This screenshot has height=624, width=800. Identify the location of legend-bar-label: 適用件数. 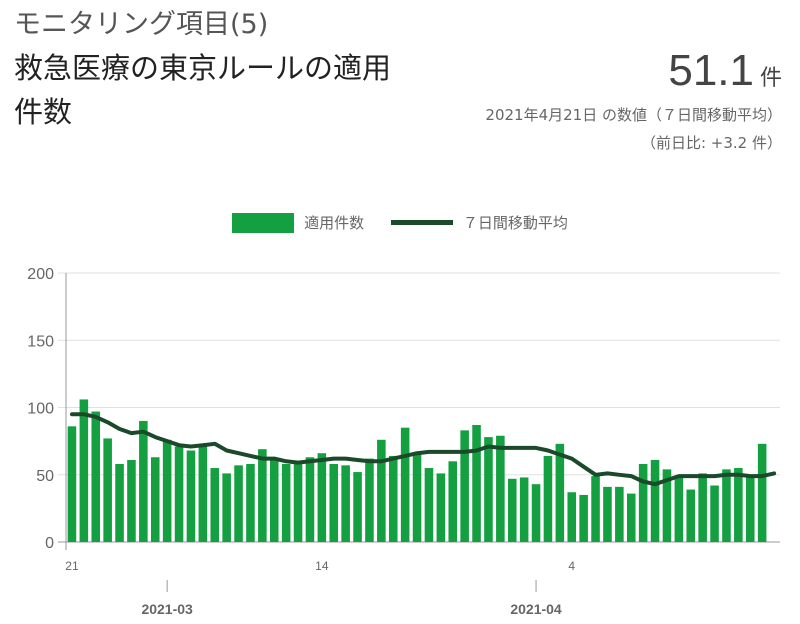
(334, 223).